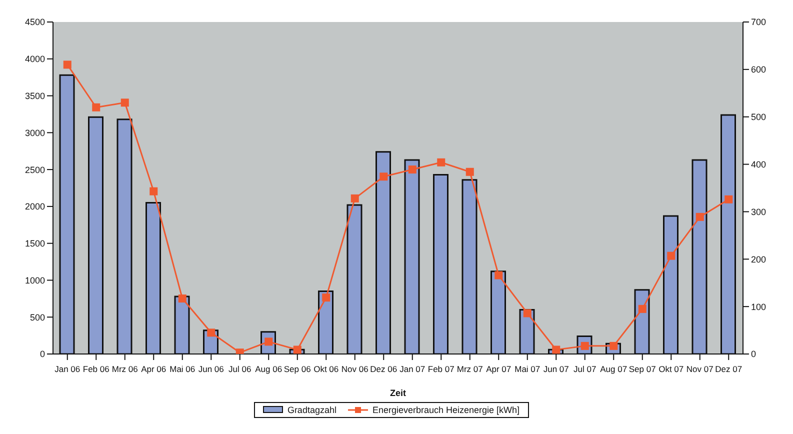  What do you see at coordinates (398, 393) in the screenshot?
I see `x-axis-title: Zeit` at bounding box center [398, 393].